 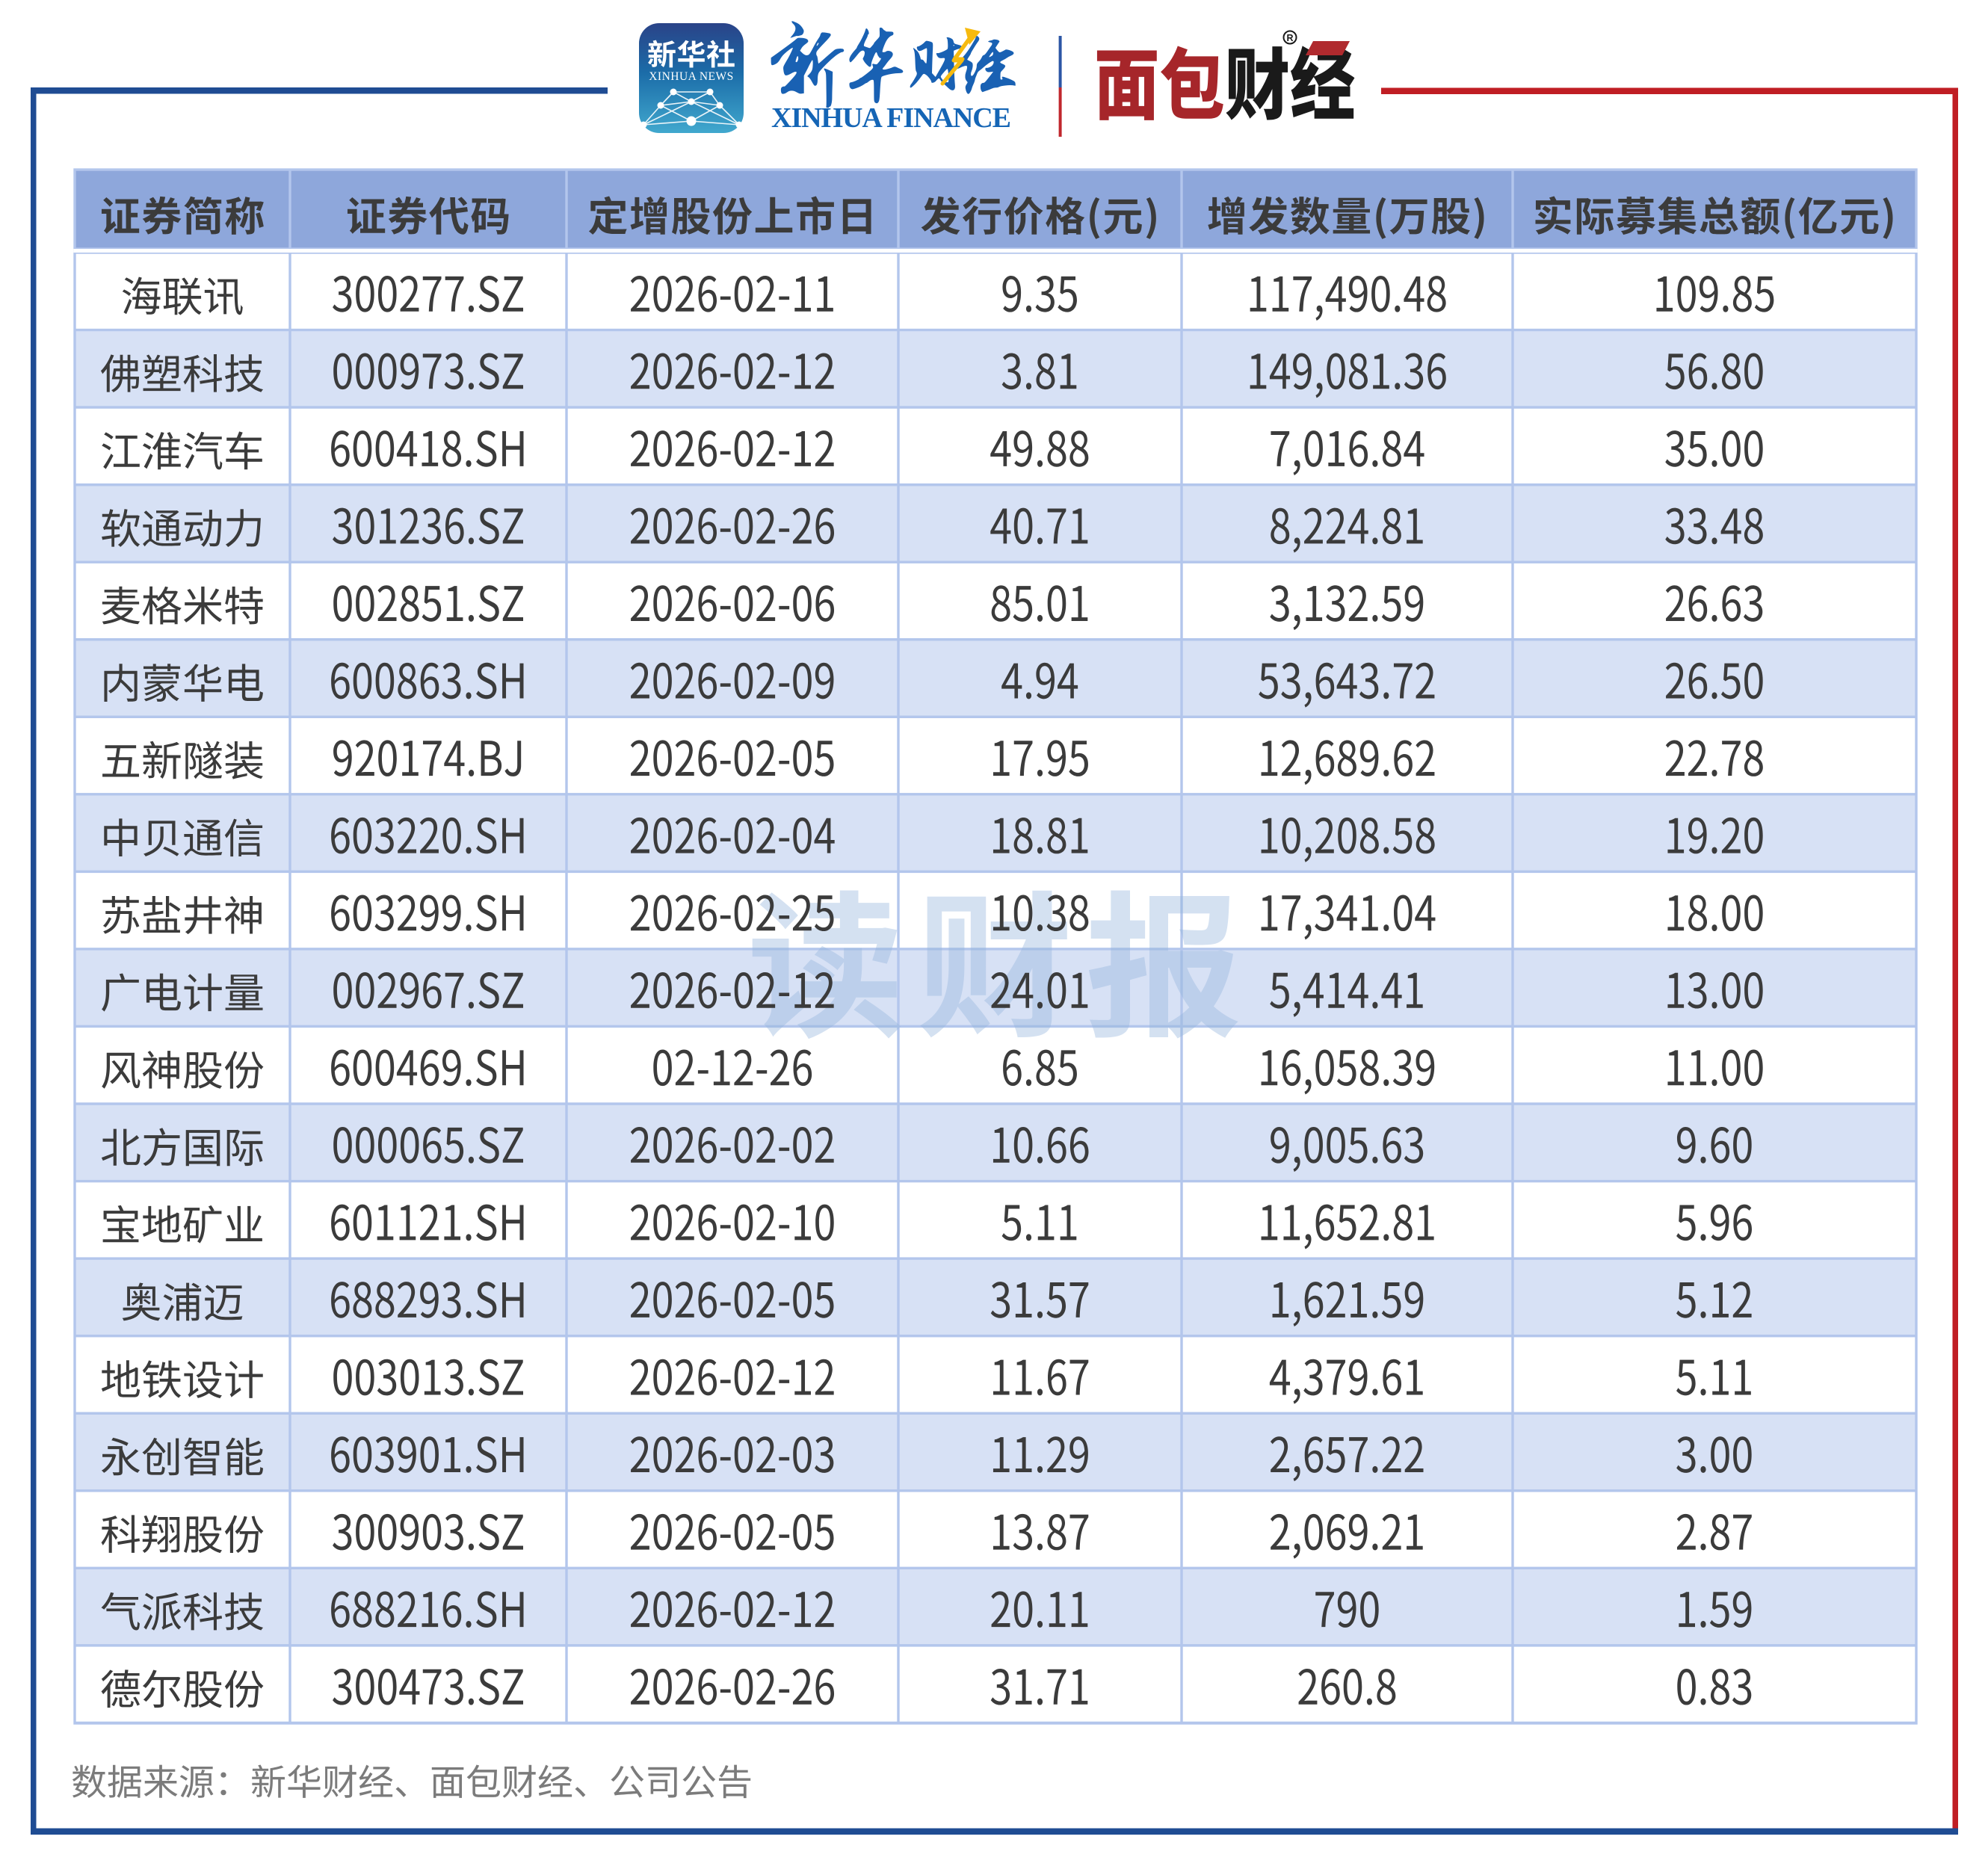 I want to click on svg-text: XINHUA FINANCE, so click(x=891, y=118).